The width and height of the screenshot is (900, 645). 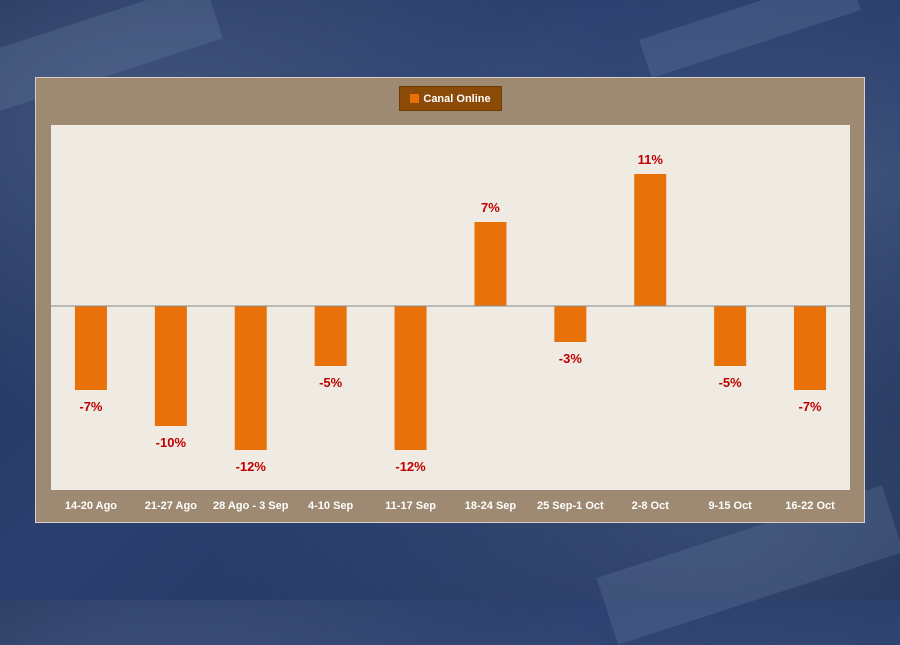 I want to click on x-tick-label: 16-22 Oct, so click(x=810, y=506).